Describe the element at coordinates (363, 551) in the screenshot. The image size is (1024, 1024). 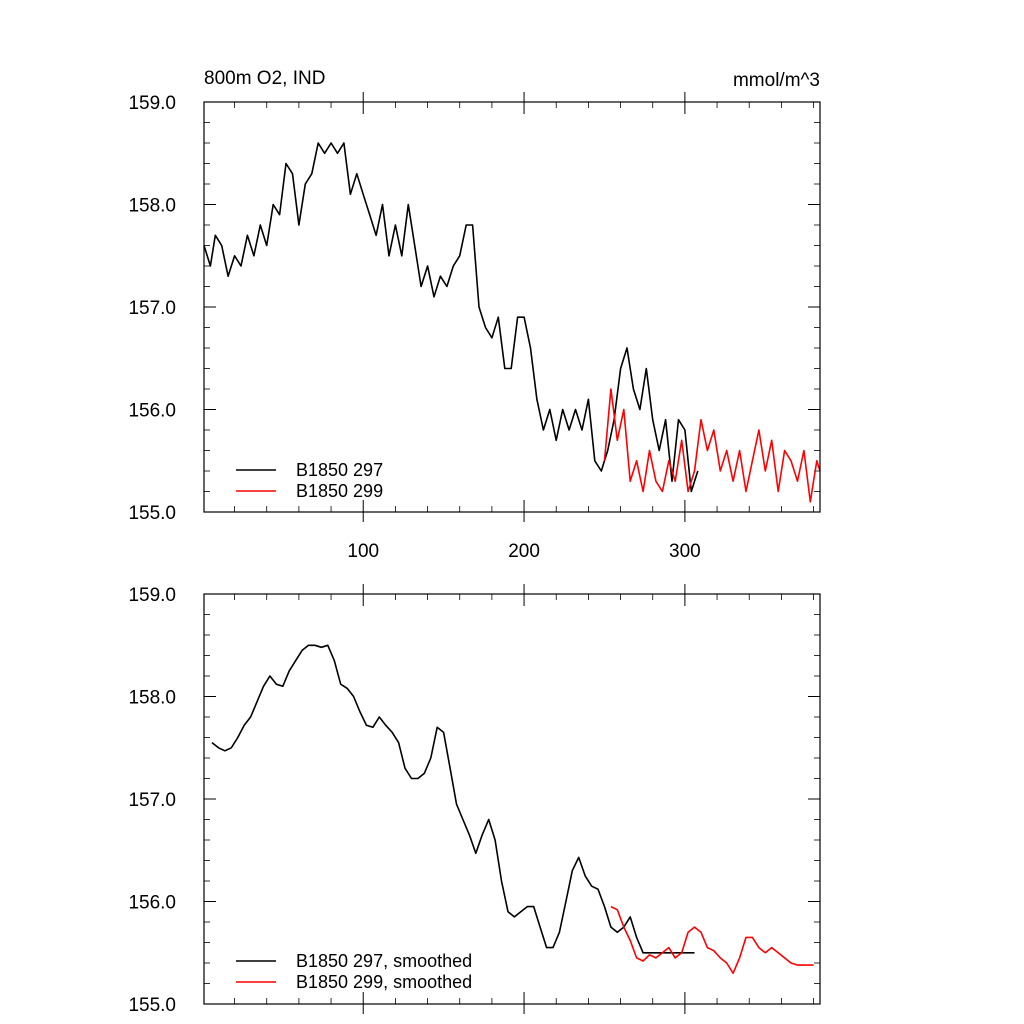
I see `top-xtick-label: 100` at that location.